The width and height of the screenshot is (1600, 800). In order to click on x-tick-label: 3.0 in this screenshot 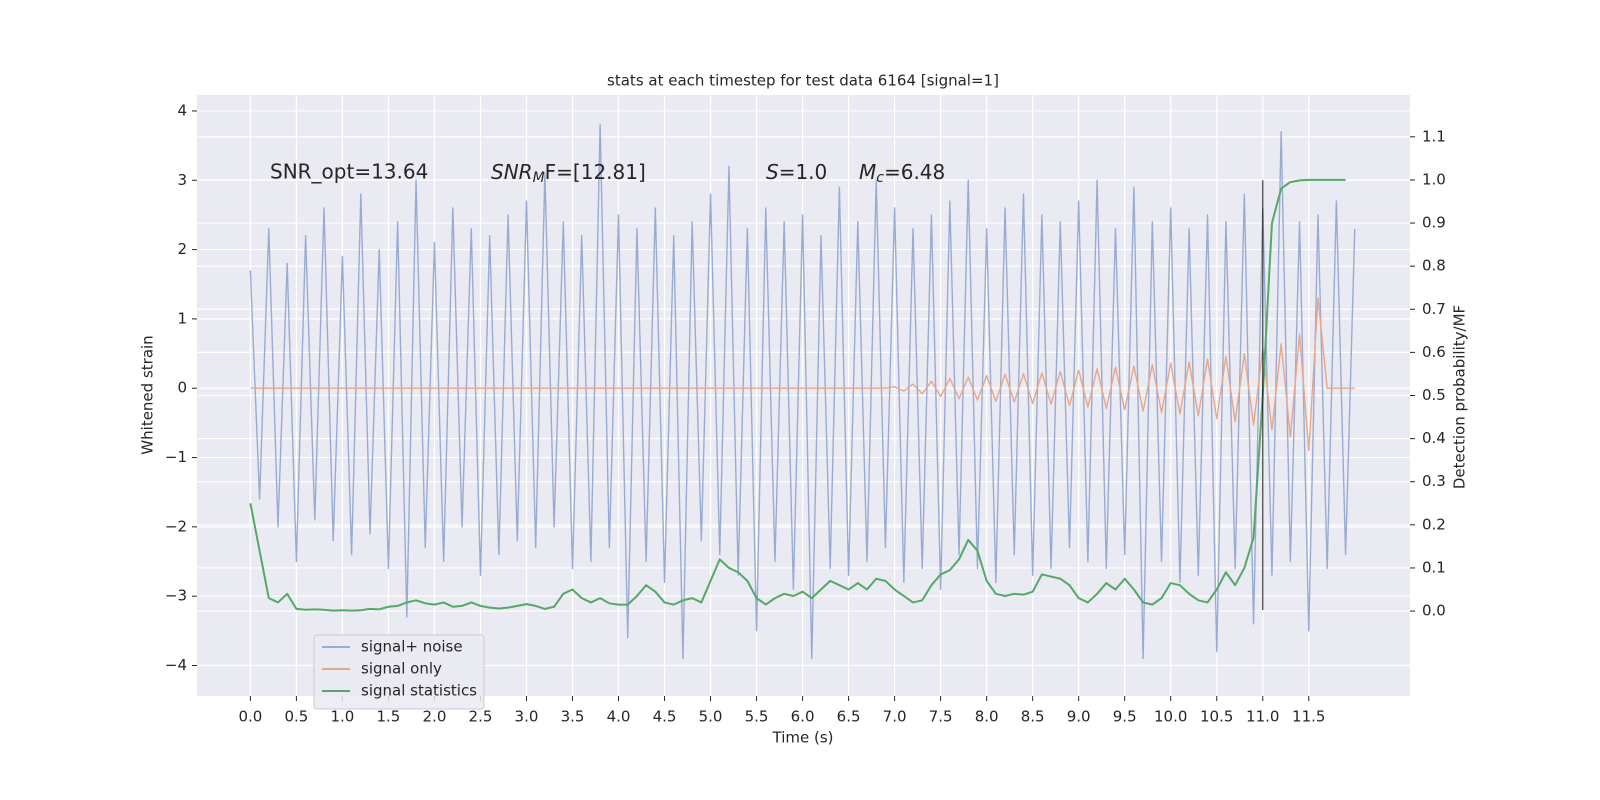, I will do `click(527, 717)`.